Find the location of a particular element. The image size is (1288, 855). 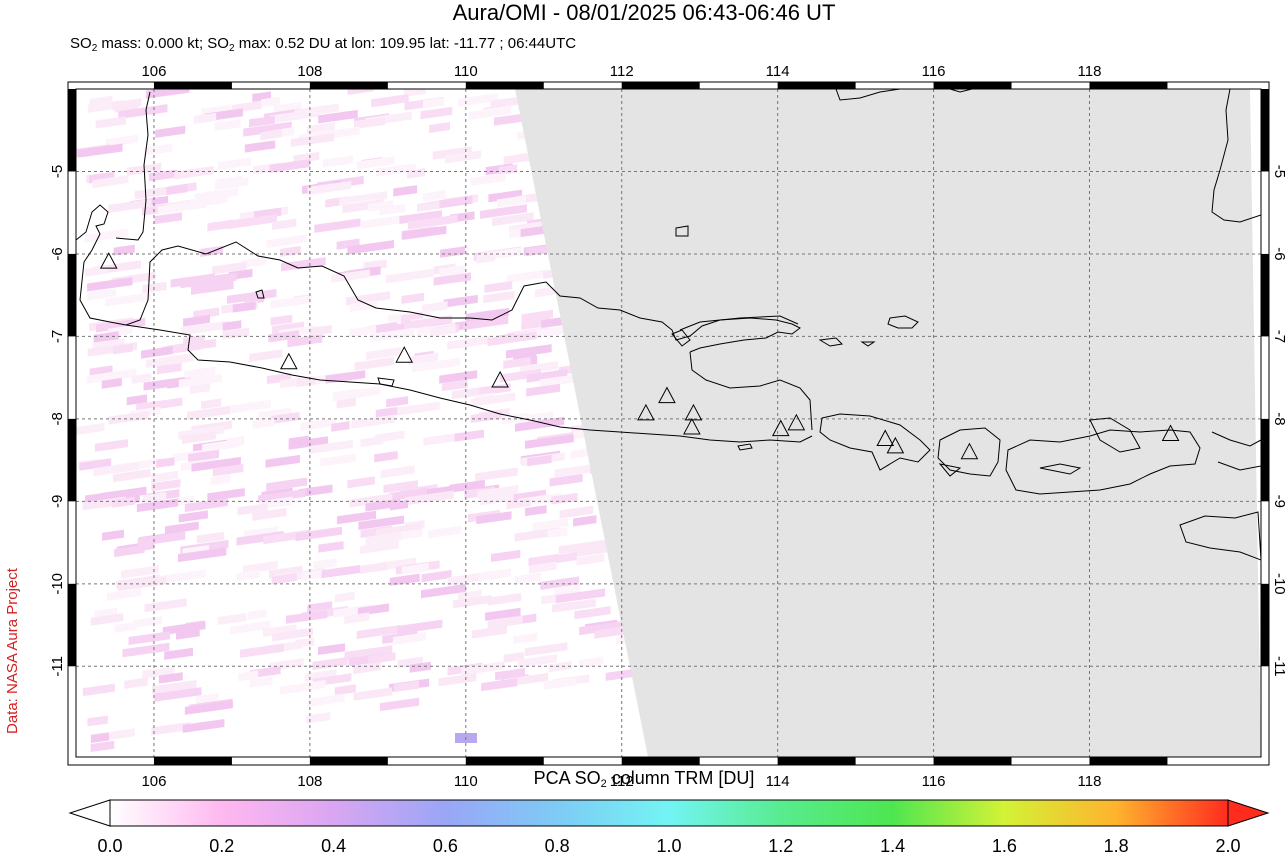

lon-tick-label-top: 118 is located at coordinates (1090, 71).